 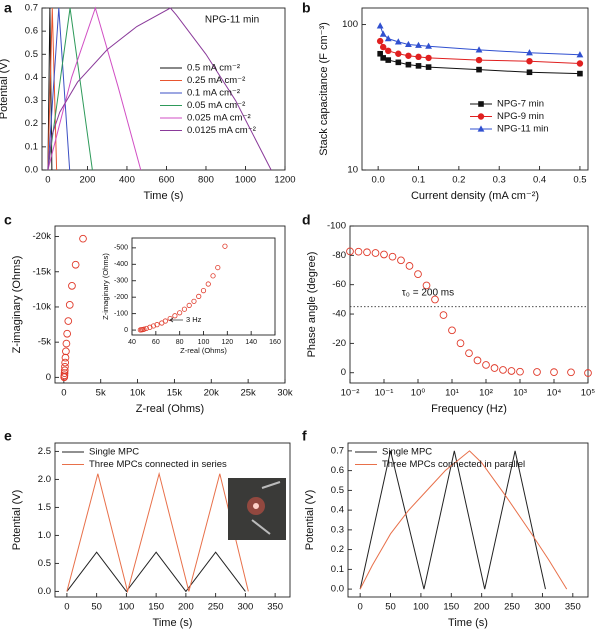 What do you see at coordinates (121, 248) in the screenshot?
I see `y-tick-label: -500` at bounding box center [121, 248].